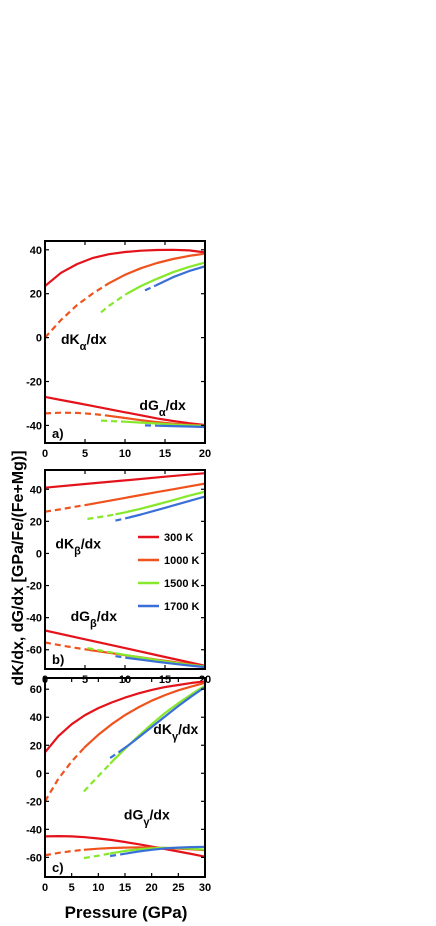 Image resolution: width=436 pixels, height=926 pixels. What do you see at coordinates (178, 538) in the screenshot?
I see `legend-label: 300 K` at bounding box center [178, 538].